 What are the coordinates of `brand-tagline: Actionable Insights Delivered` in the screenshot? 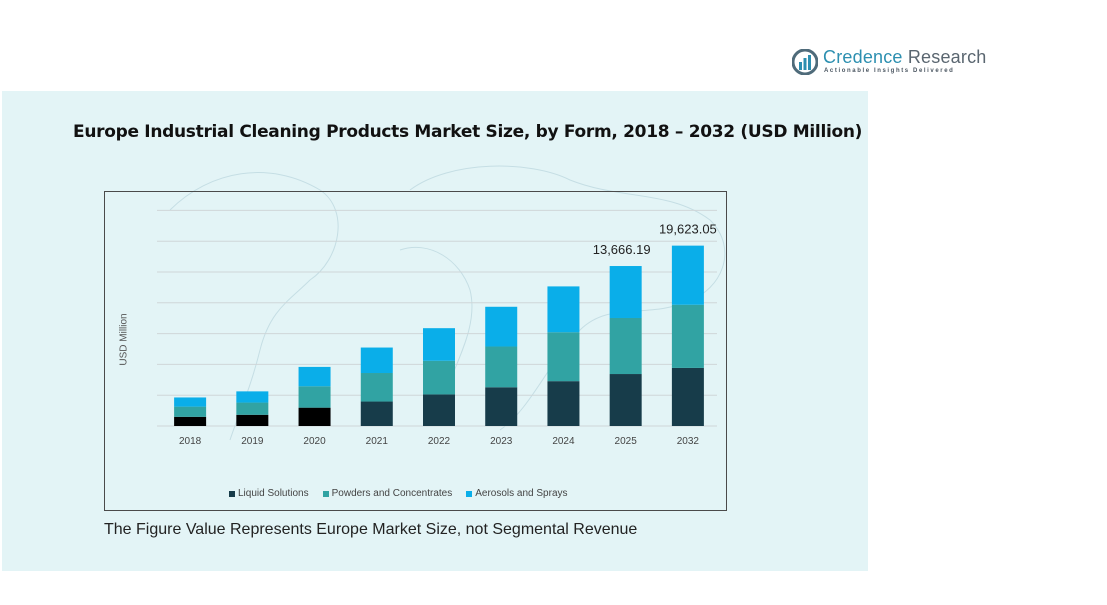 It's located at (889, 71).